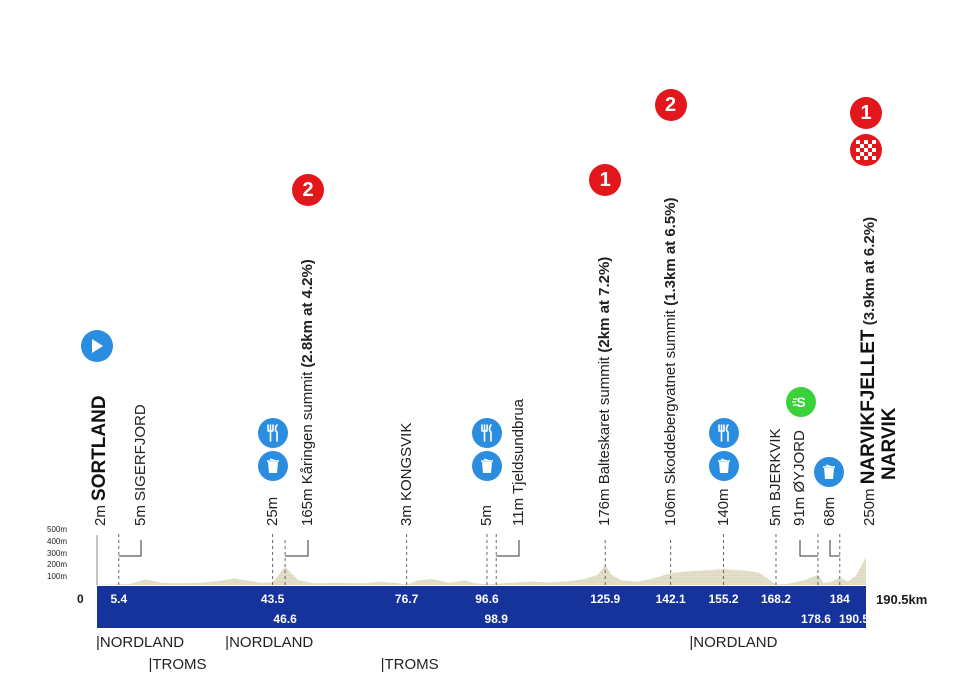 The width and height of the screenshot is (960, 691). I want to click on start-arrow-icon, so click(97, 346).